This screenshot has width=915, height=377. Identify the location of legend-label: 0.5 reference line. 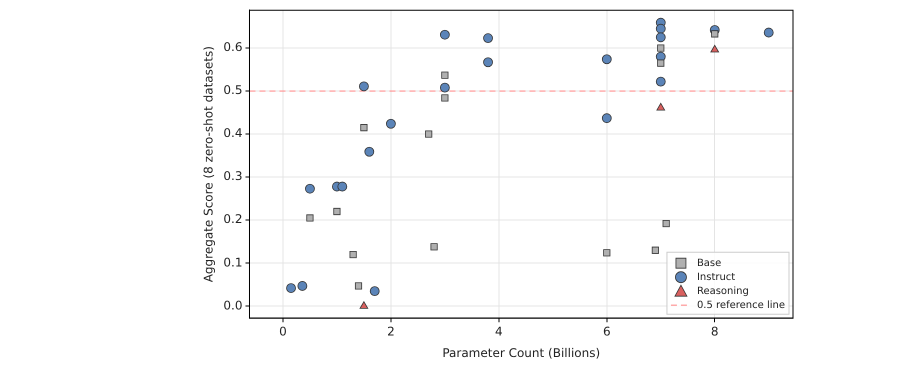
(741, 305).